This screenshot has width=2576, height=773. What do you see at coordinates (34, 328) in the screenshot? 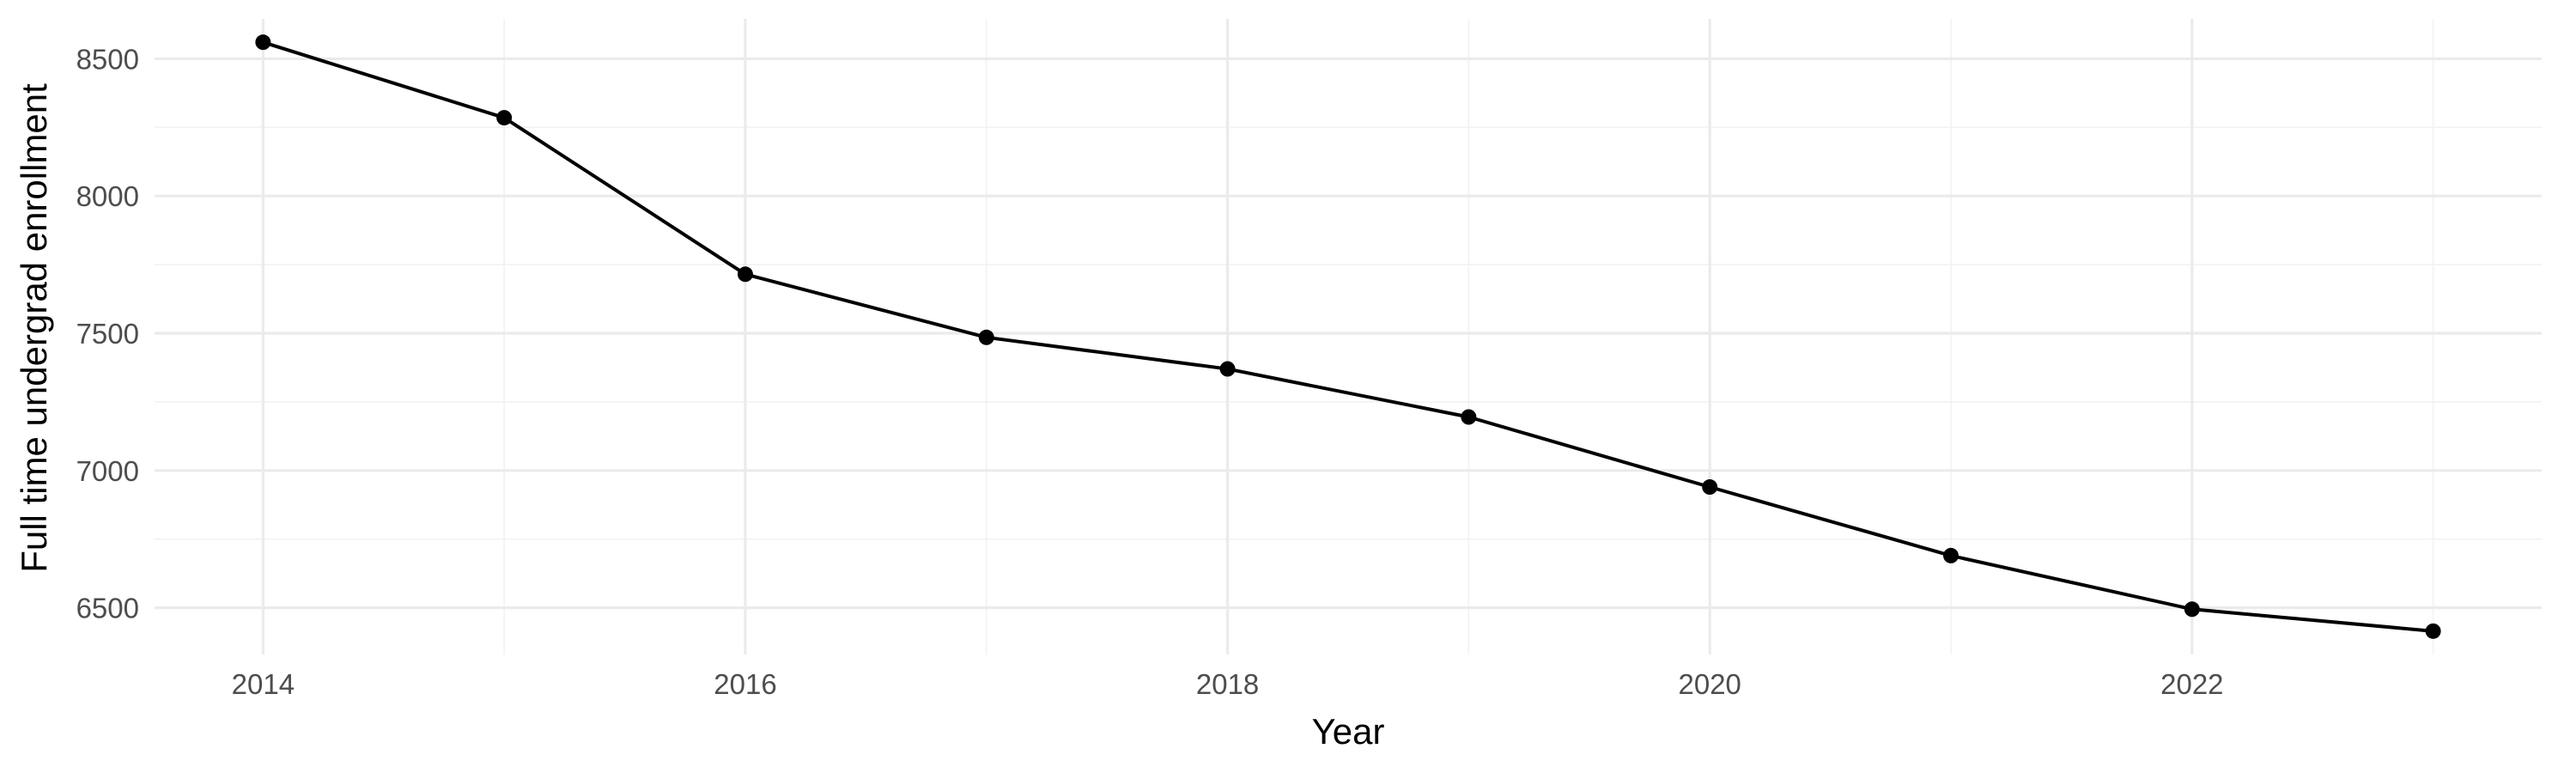
I see `y-axis-title: Full time undergrad enrollment` at bounding box center [34, 328].